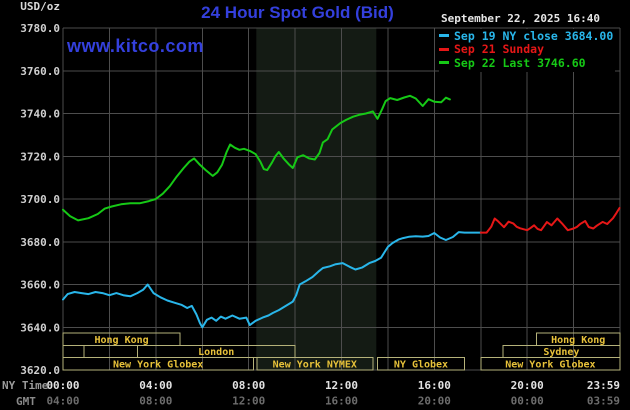  What do you see at coordinates (26, 401) in the screenshot?
I see `x-axis-caption-gmt: GMT` at bounding box center [26, 401].